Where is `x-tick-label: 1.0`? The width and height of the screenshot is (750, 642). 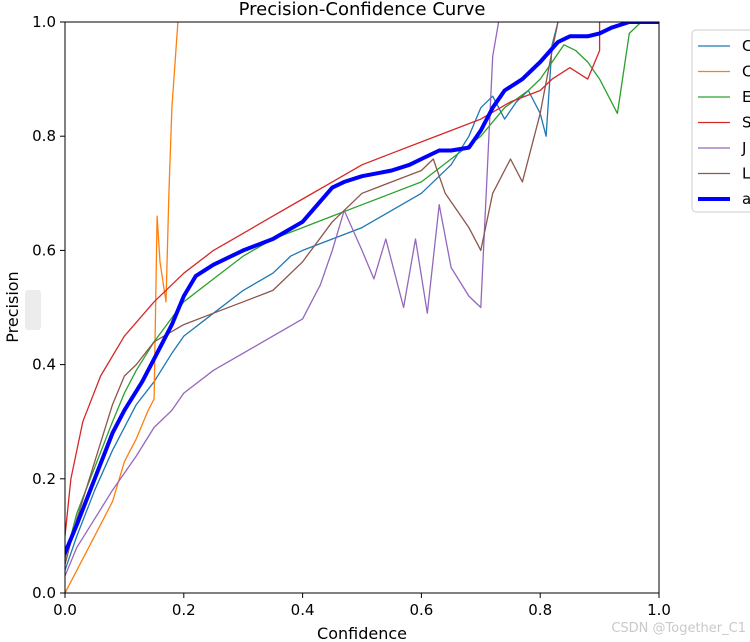
x-tick-label: 1.0 is located at coordinates (659, 610).